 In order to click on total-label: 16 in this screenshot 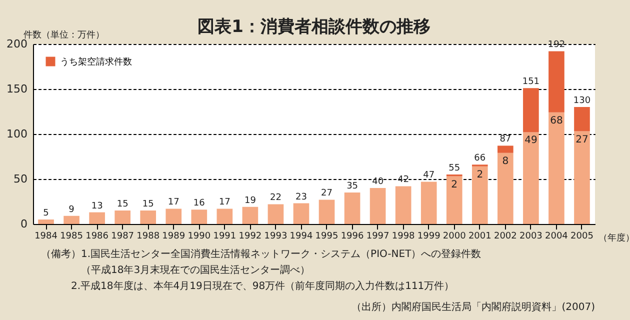, I will do `click(199, 203)`.